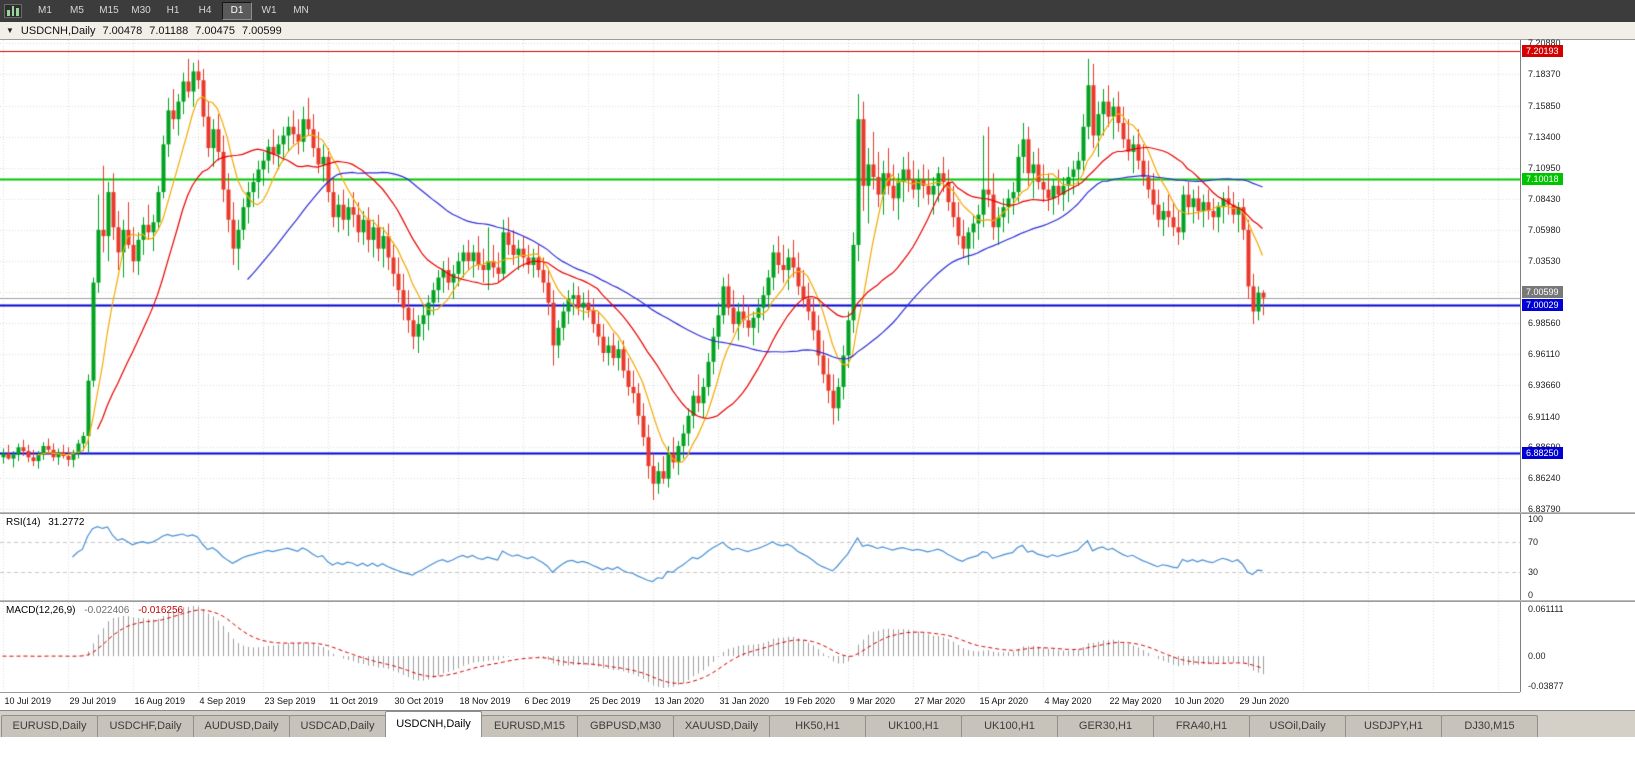  I want to click on time-axis-label: 22 May 2020, so click(1135, 701).